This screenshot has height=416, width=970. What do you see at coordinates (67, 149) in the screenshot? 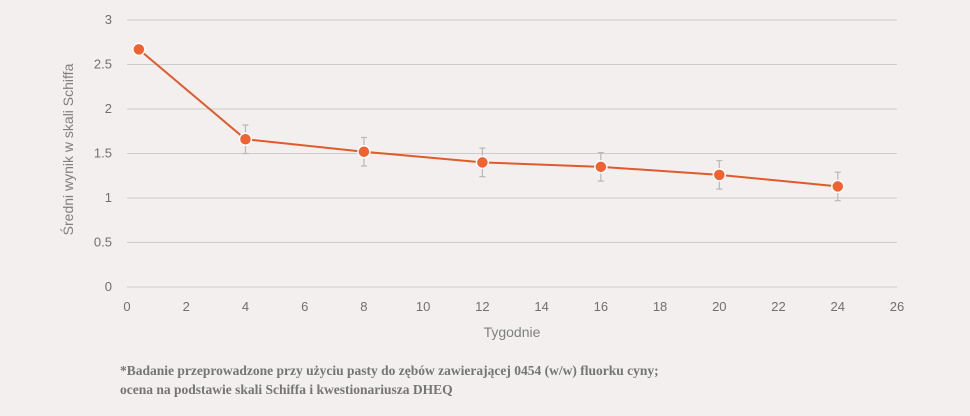
I see `y-axis-title: Średni wynik w skali Schiffa` at bounding box center [67, 149].